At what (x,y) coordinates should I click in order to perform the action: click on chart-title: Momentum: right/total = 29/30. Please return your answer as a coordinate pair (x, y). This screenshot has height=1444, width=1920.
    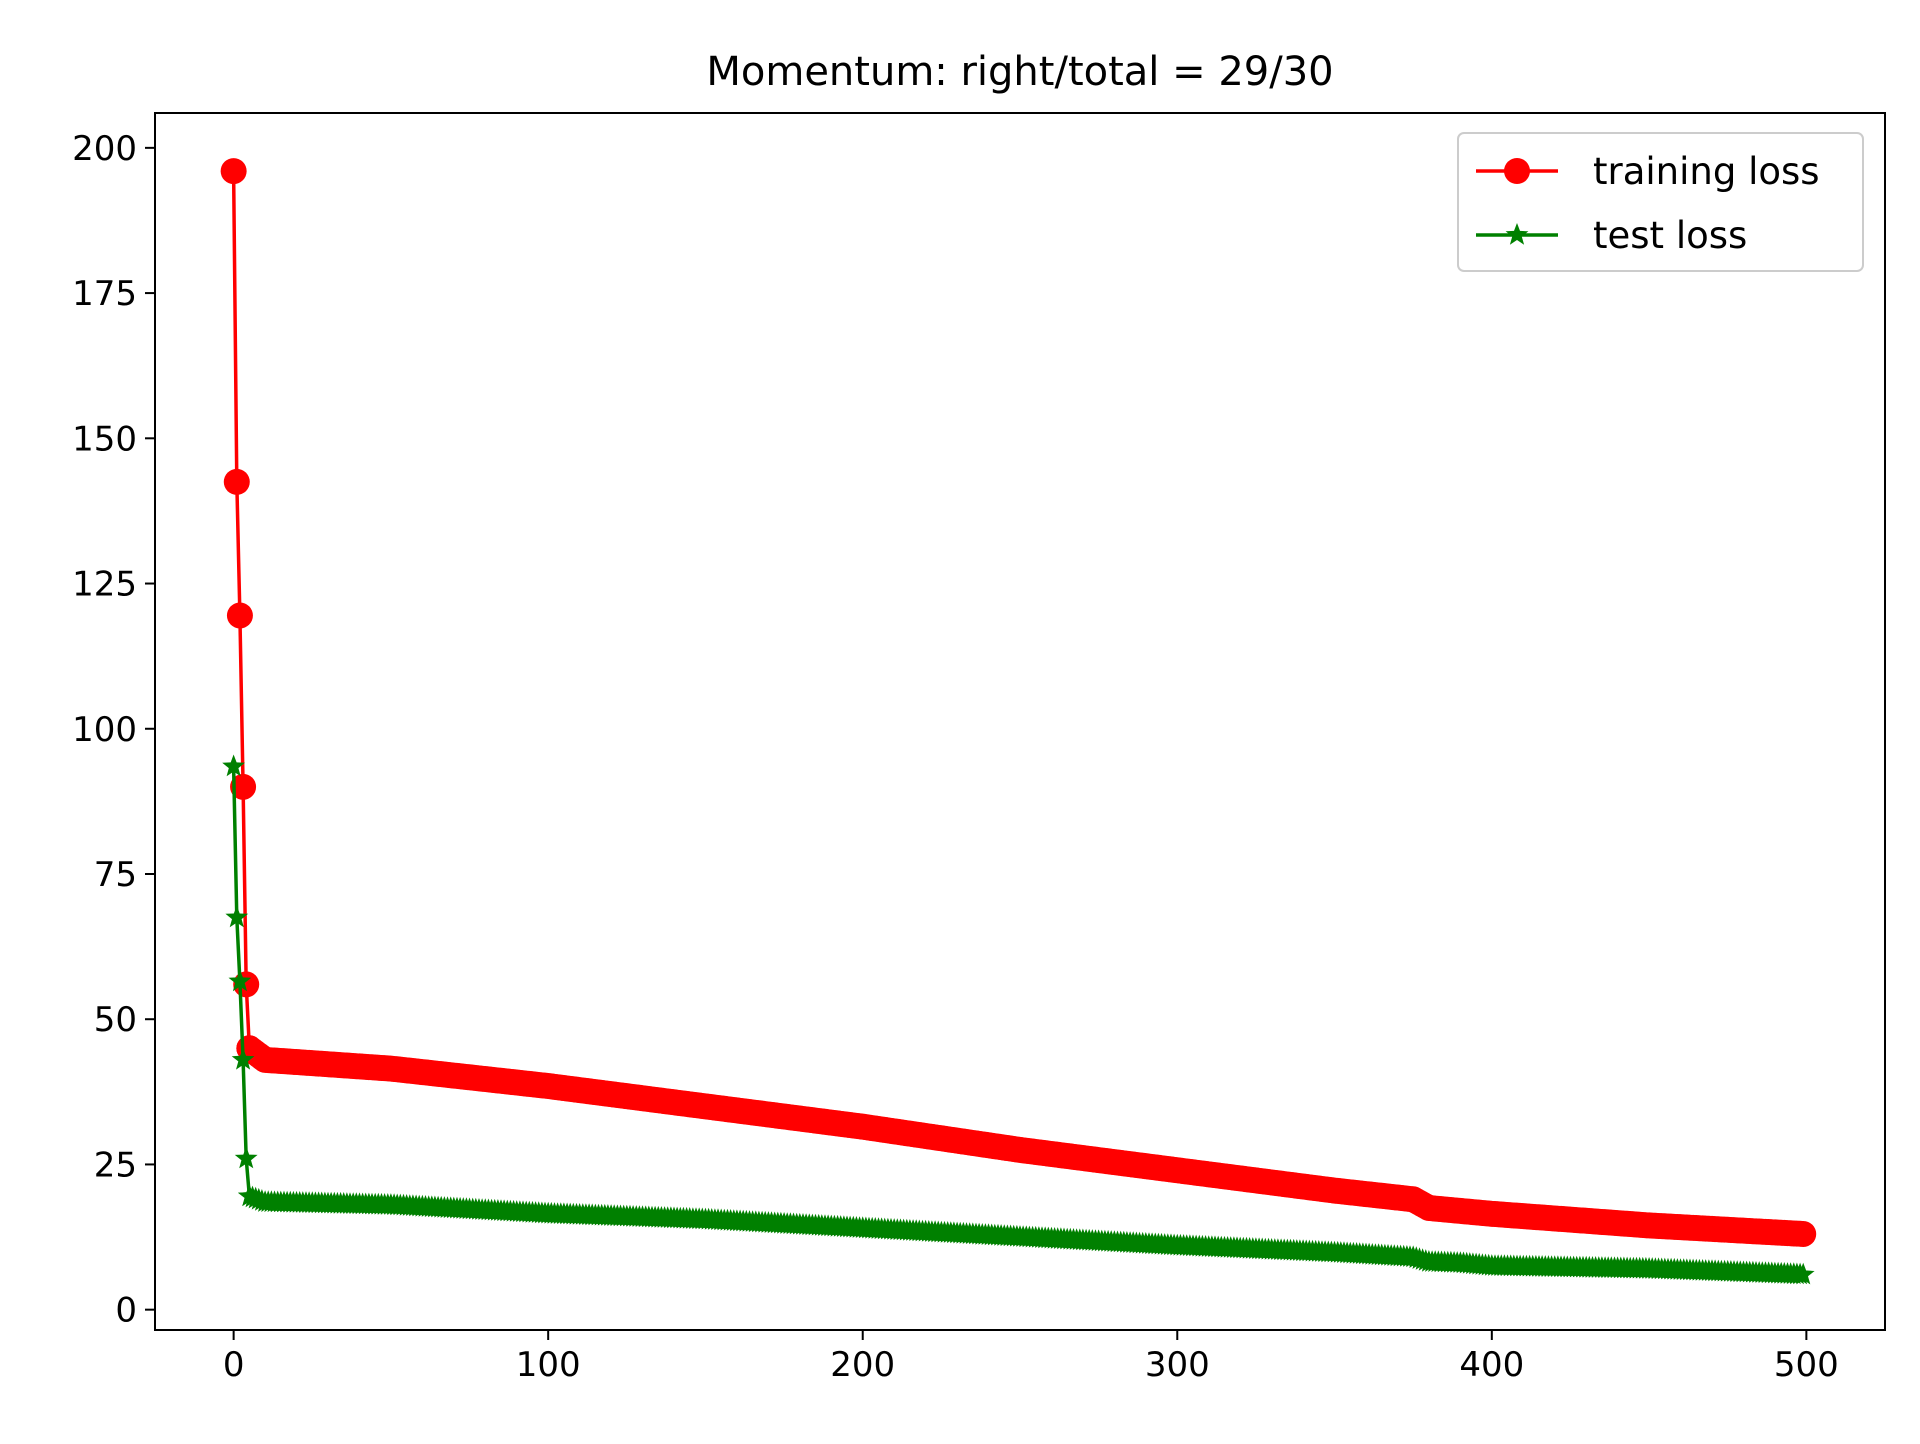
    Looking at the image, I should click on (1019, 72).